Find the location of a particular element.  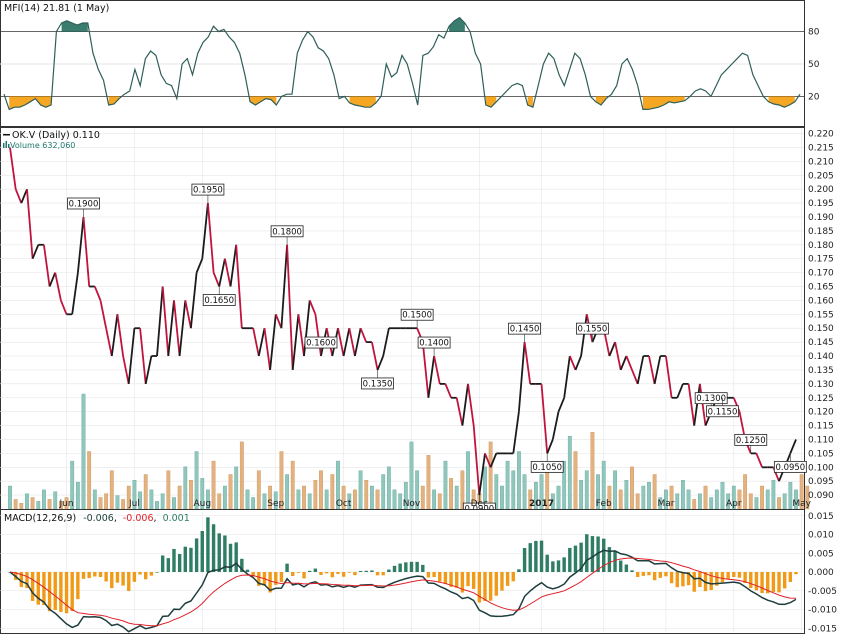

price-tick-label: 0.105 is located at coordinates (821, 454).